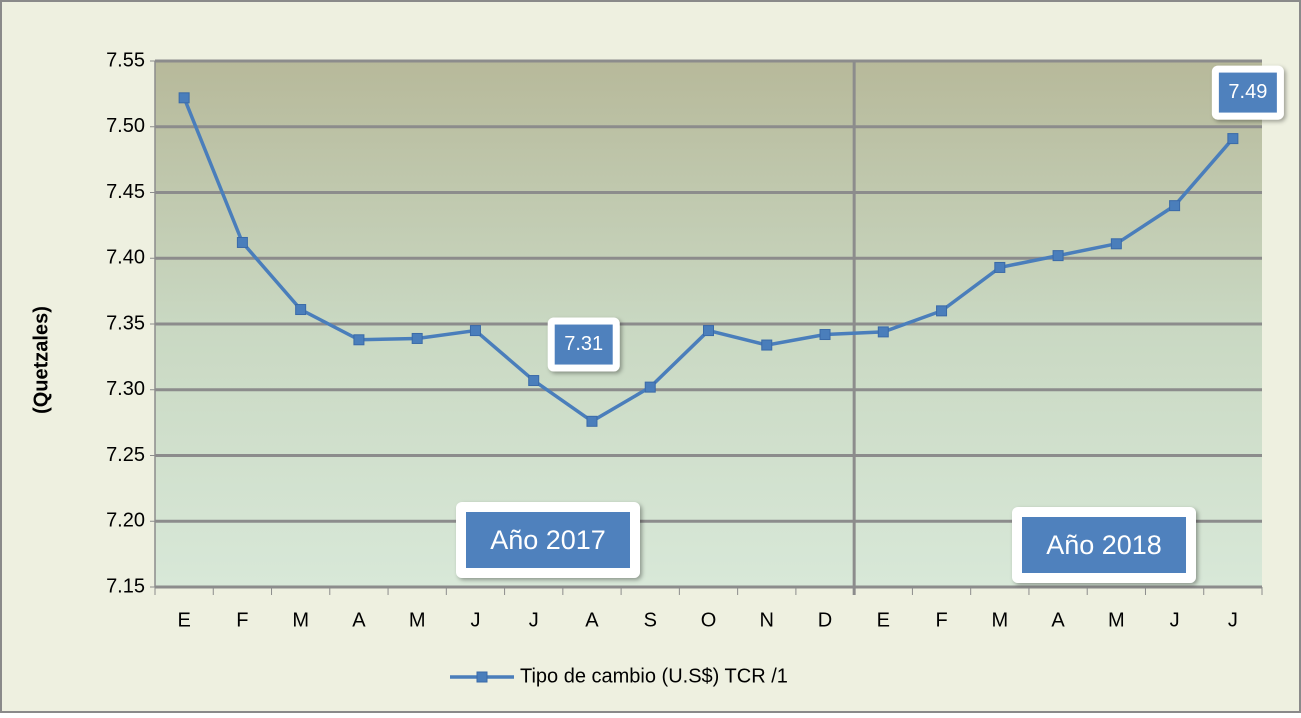 The width and height of the screenshot is (1301, 718). I want to click on annotation: Año 2018, so click(1104, 545).